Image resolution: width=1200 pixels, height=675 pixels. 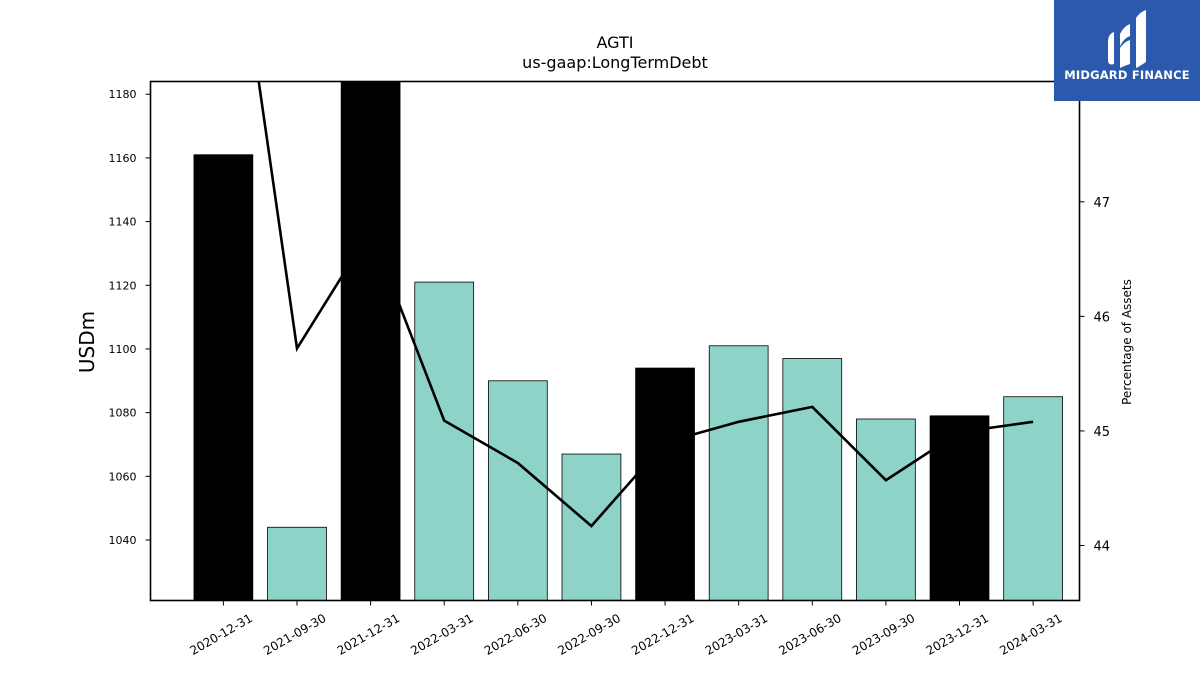 I want to click on y2-tick-label: 45, so click(x=1102, y=432).